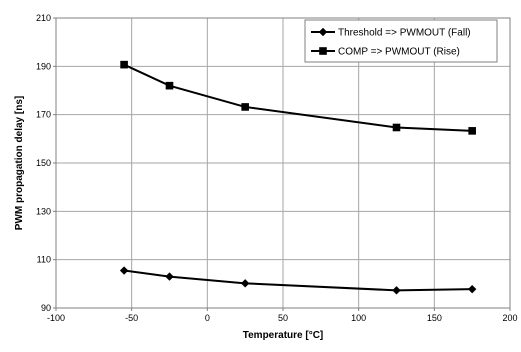 The width and height of the screenshot is (521, 352). What do you see at coordinates (46, 308) in the screenshot?
I see `y-tick-label: 90` at bounding box center [46, 308].